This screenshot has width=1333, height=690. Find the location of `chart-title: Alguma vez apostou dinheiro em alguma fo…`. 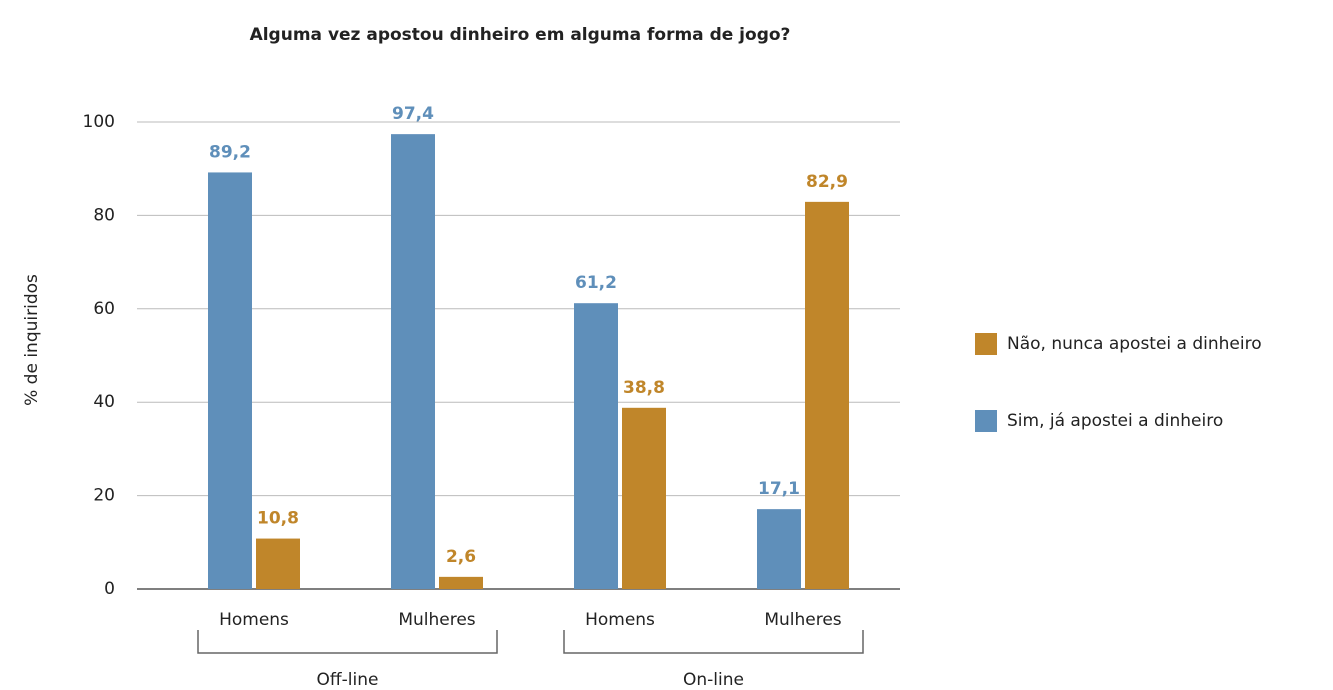

chart-title: Alguma vez apostou dinheiro em alguma fo… is located at coordinates (520, 35).